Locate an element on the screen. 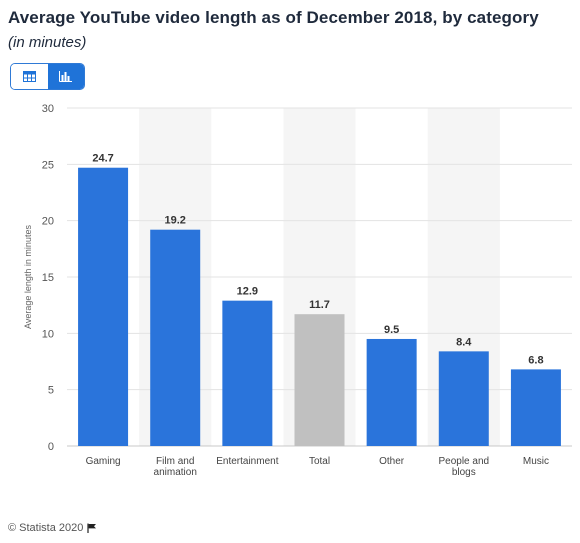  flag-icon is located at coordinates (92, 528).